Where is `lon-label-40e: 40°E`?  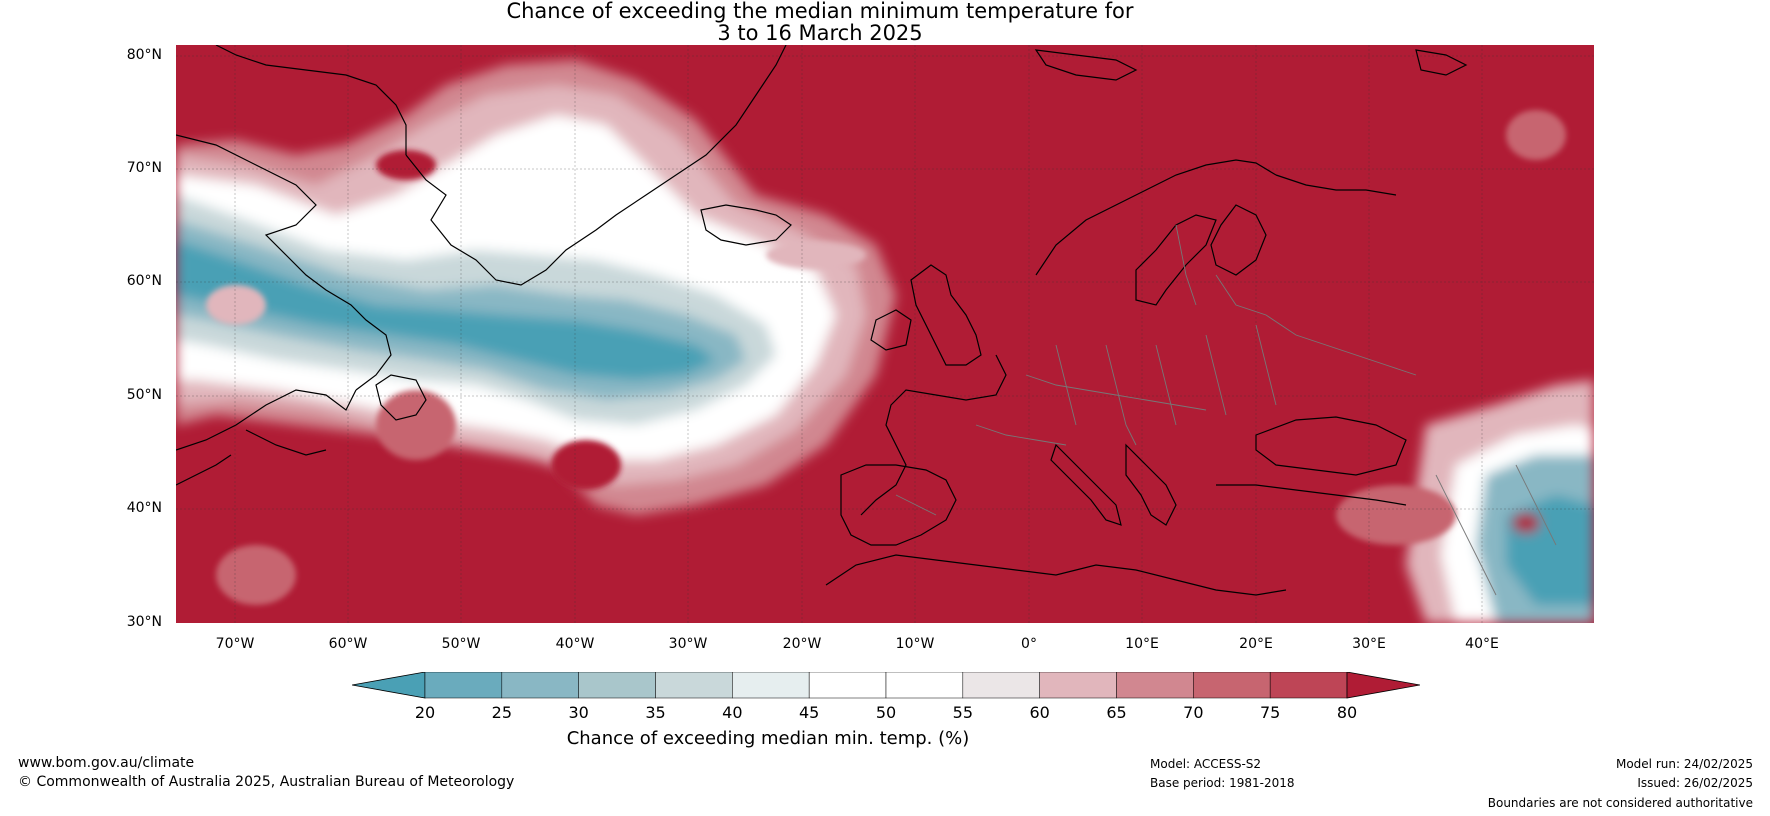 lon-label-40e: 40°E is located at coordinates (1482, 644).